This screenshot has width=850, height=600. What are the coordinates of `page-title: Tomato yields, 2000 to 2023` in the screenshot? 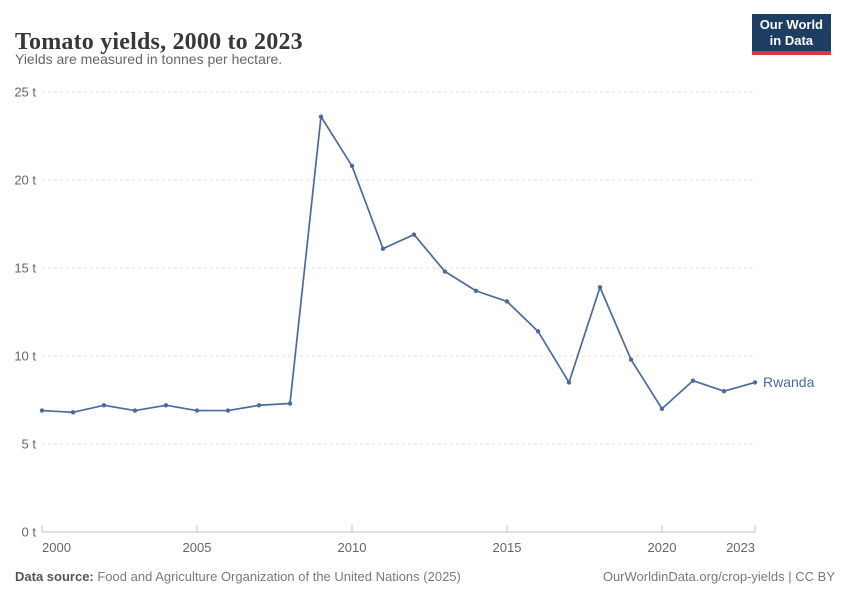 It's located at (159, 42).